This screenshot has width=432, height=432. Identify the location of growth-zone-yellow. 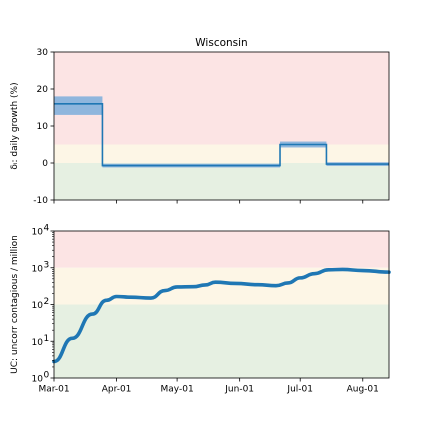
(221, 153).